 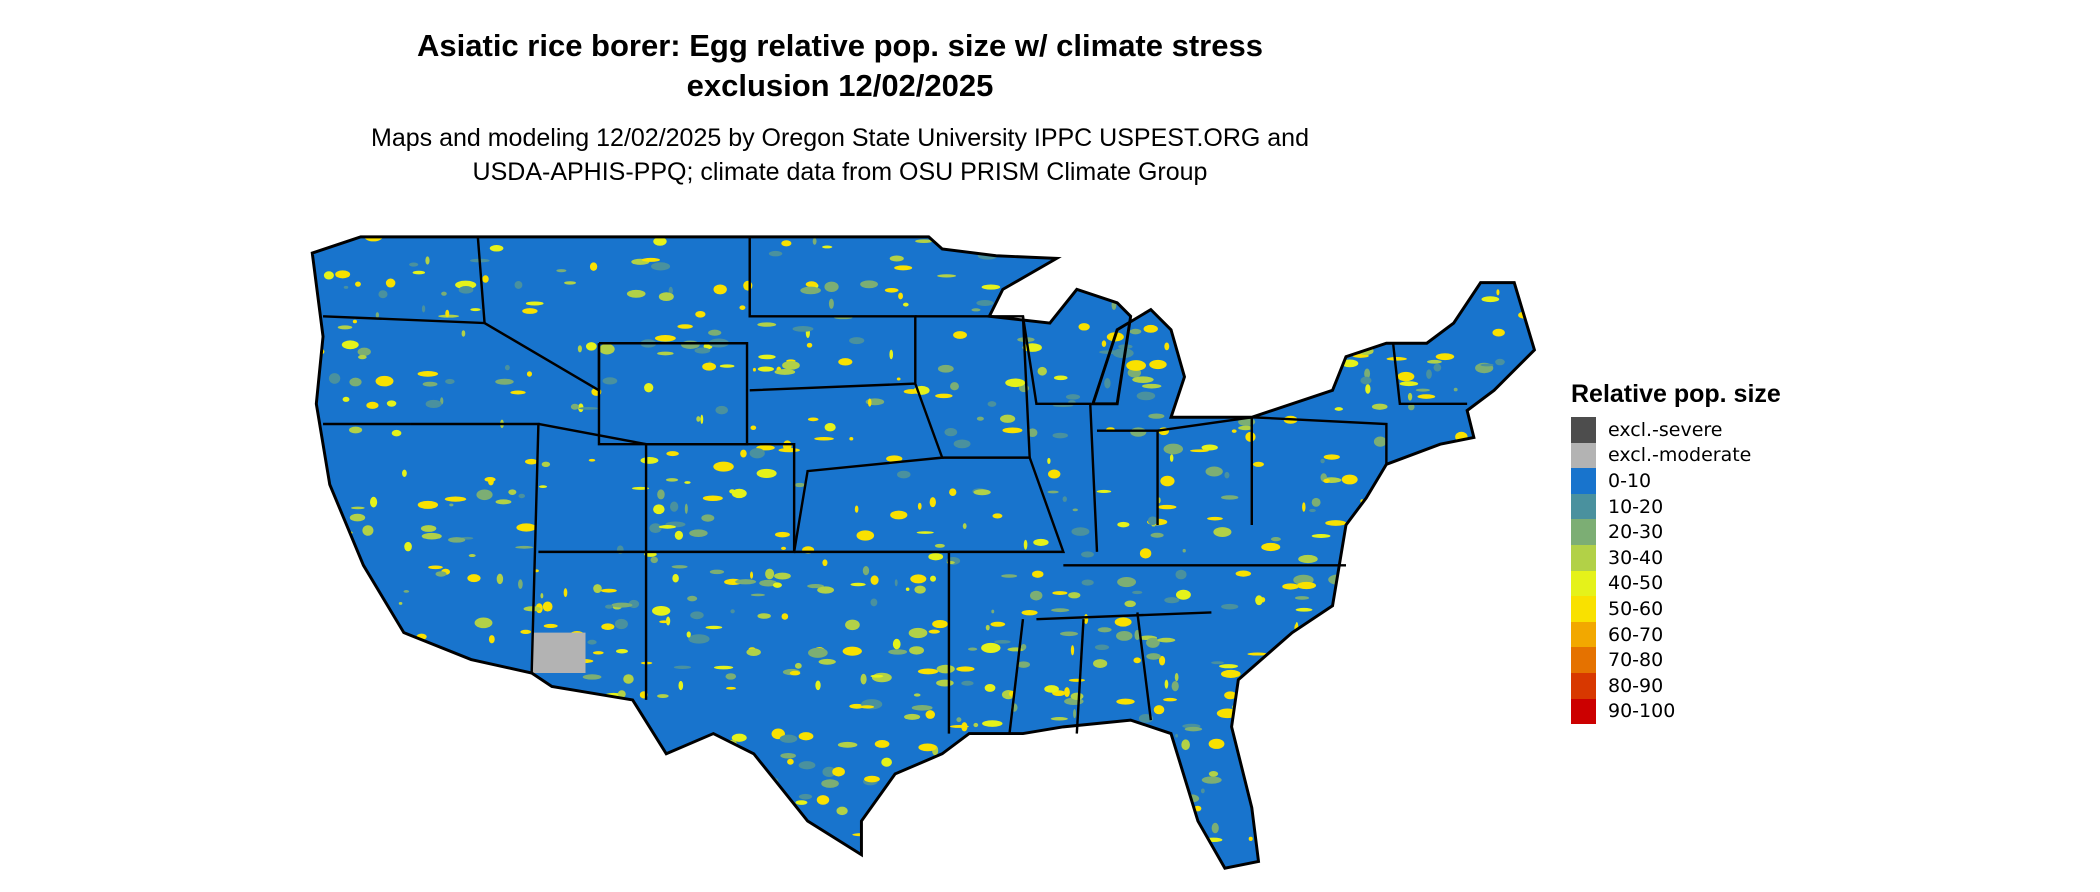 I want to click on legend-item: 60-70, so click(x=1676, y=634).